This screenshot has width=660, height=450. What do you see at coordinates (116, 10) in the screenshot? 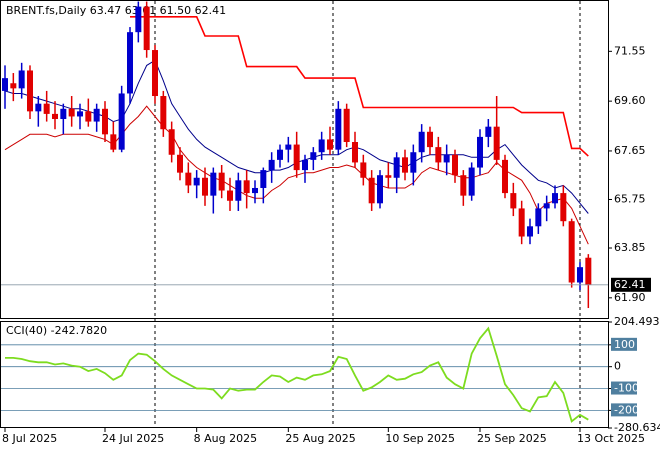
I see `chart-title: BRENT.fs,Daily 63.47 63.61 61.50 62.41` at bounding box center [116, 10].